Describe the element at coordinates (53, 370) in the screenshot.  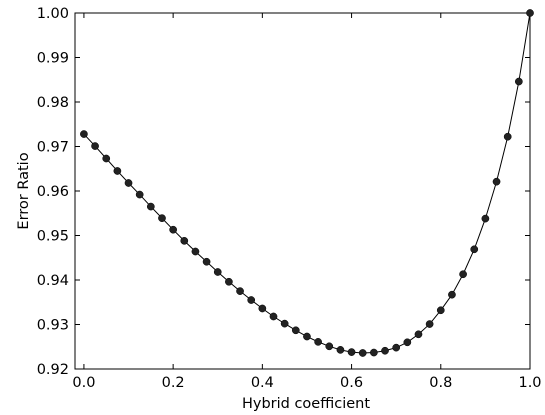
I see `y-tick-label: 0.92` at that location.